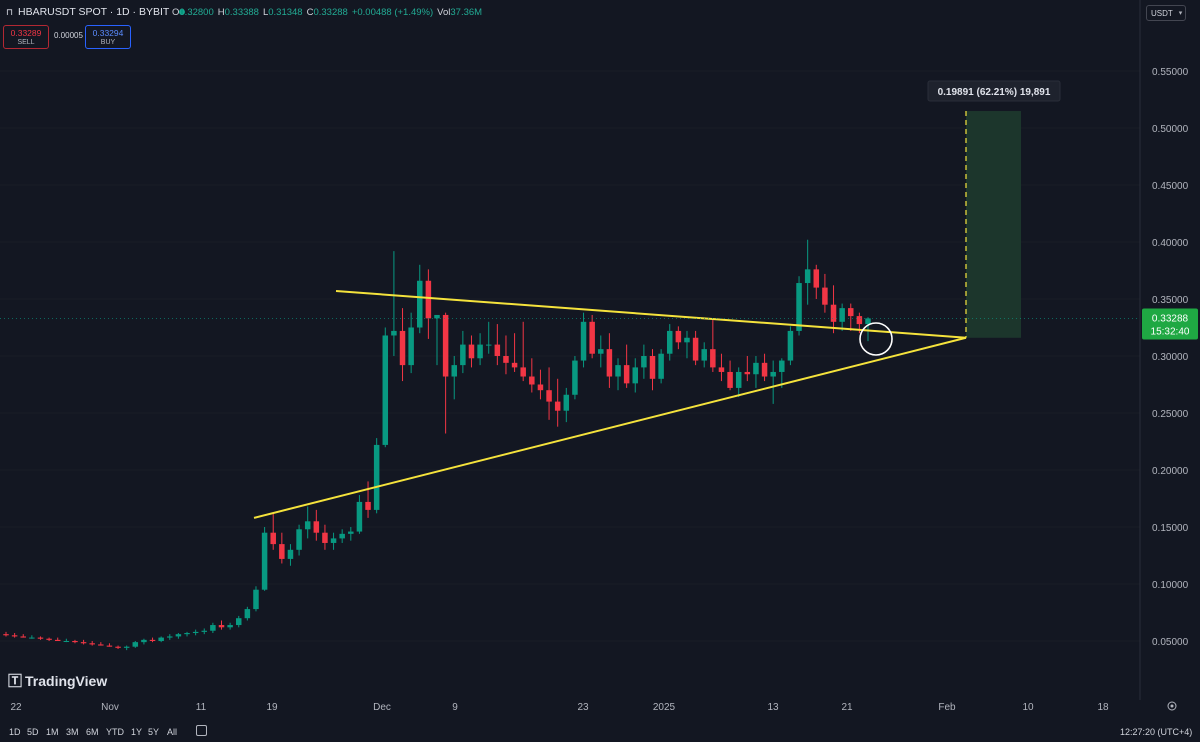 The height and width of the screenshot is (742, 1200). I want to click on symbol-info: ⊓ HBARUSDT SPOT · 1D · BYBIT, so click(98, 12).